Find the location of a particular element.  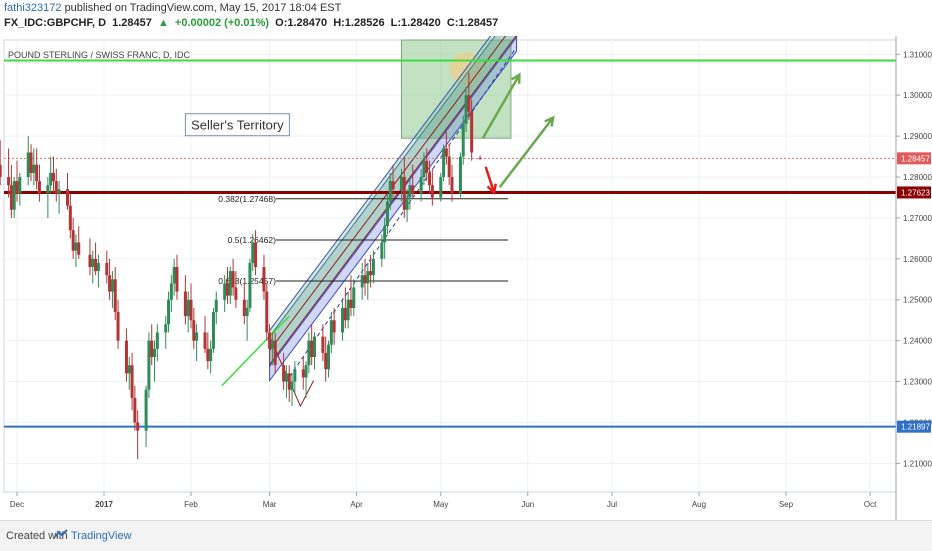

up-arrow-1-shaft is located at coordinates (501, 106).